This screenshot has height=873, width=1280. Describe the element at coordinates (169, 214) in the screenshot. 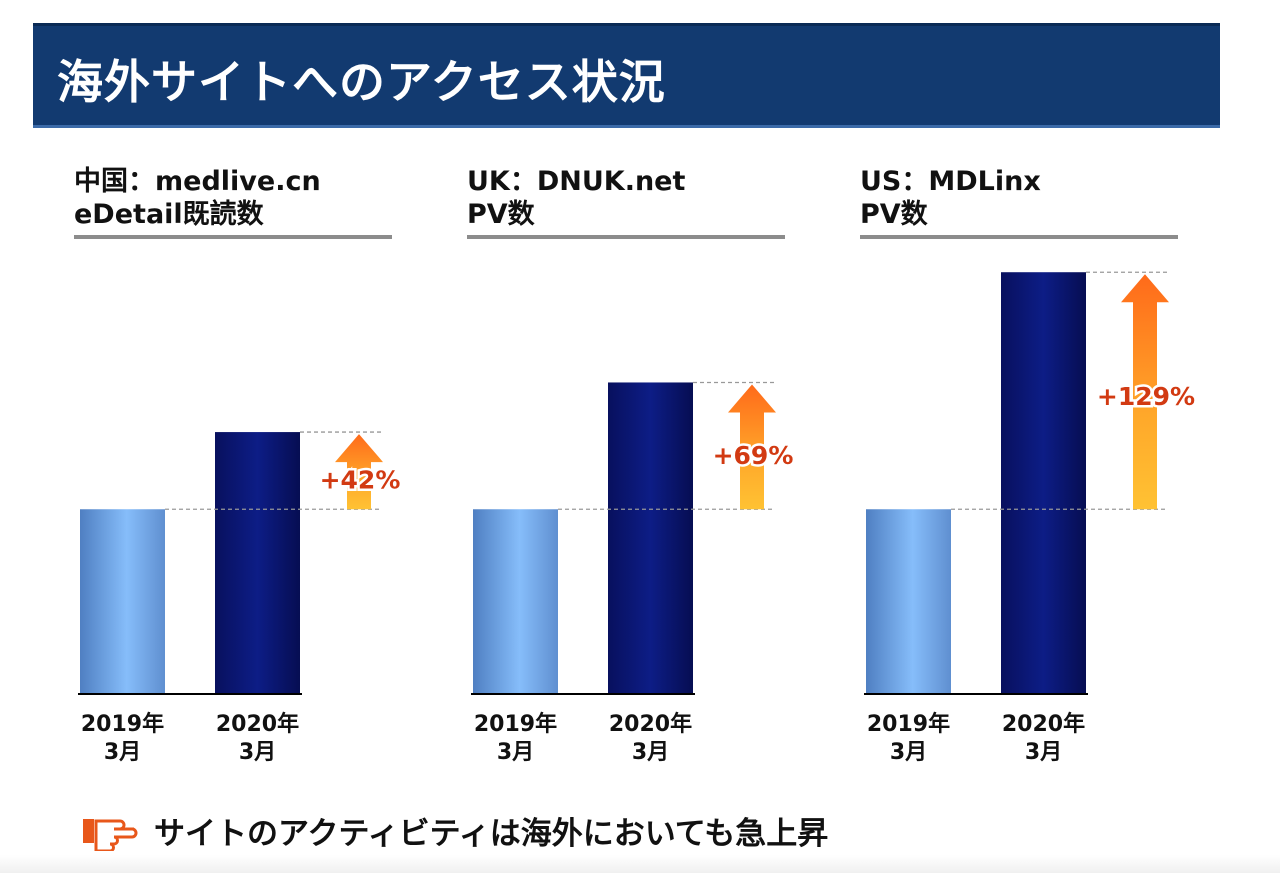

I see `panel-heading-line2: eDetail既読数` at that location.